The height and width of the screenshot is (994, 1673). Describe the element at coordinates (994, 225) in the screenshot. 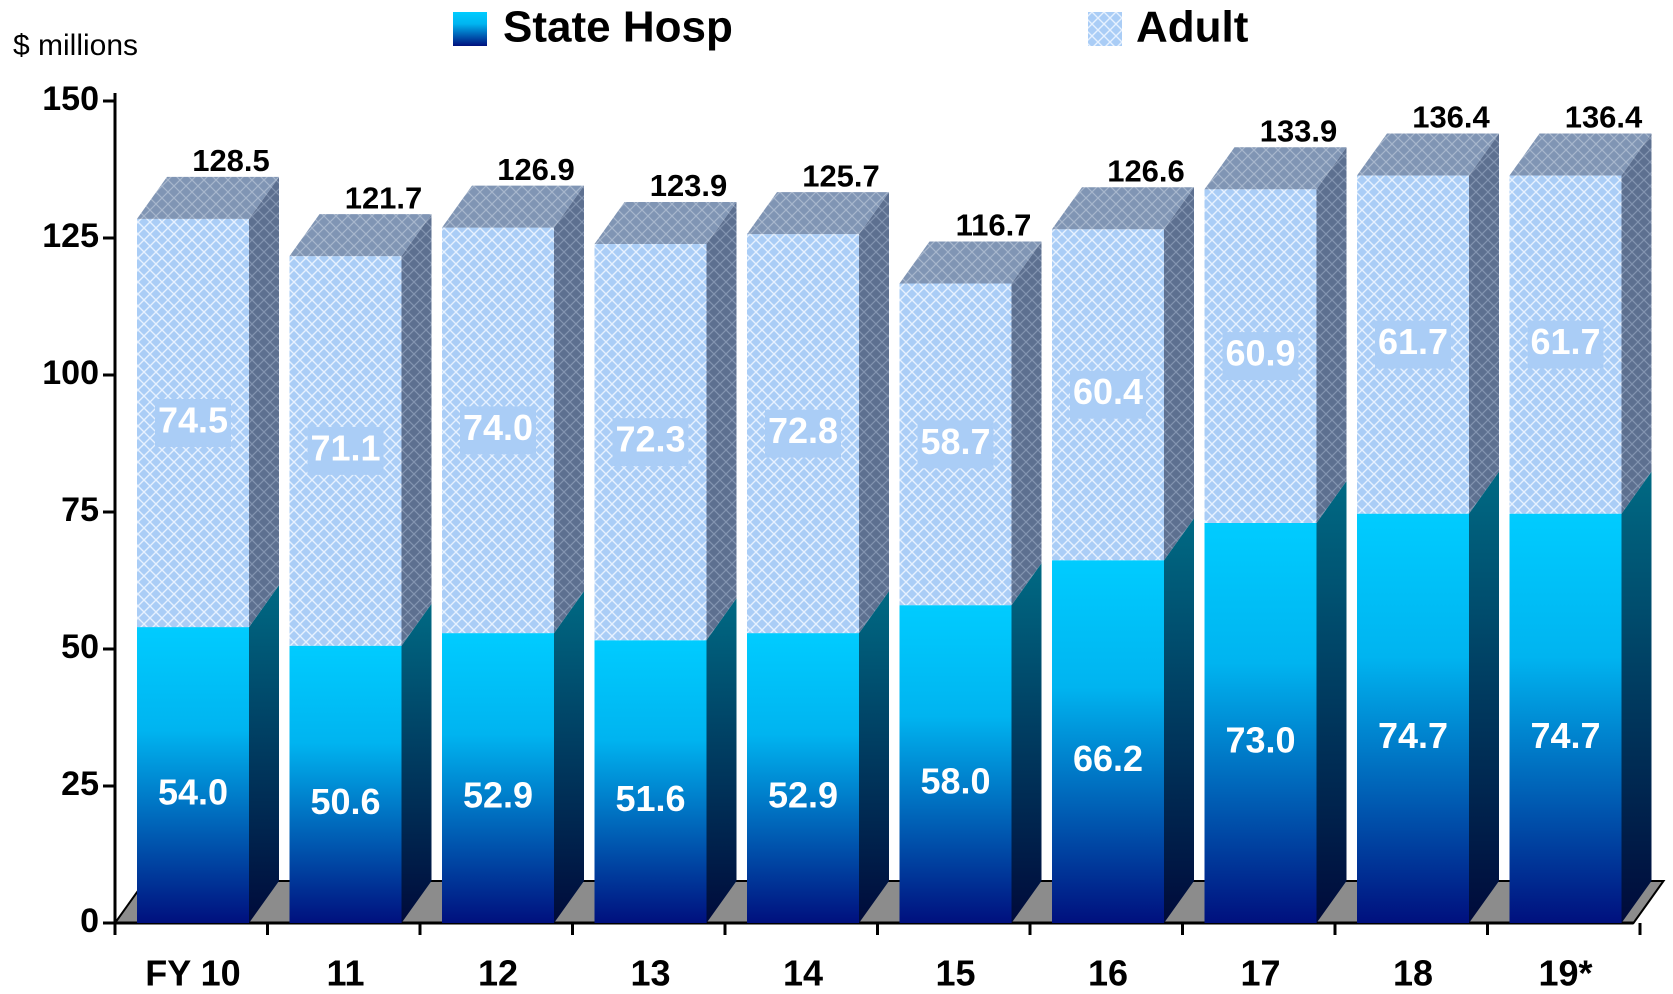

I see `total-label: 116.7` at that location.